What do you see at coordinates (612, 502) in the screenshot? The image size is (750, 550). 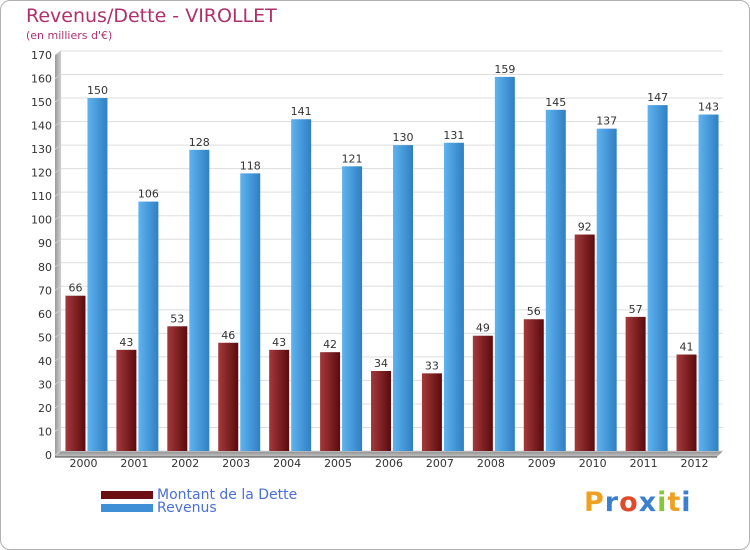 I see `logo-letter: r` at bounding box center [612, 502].